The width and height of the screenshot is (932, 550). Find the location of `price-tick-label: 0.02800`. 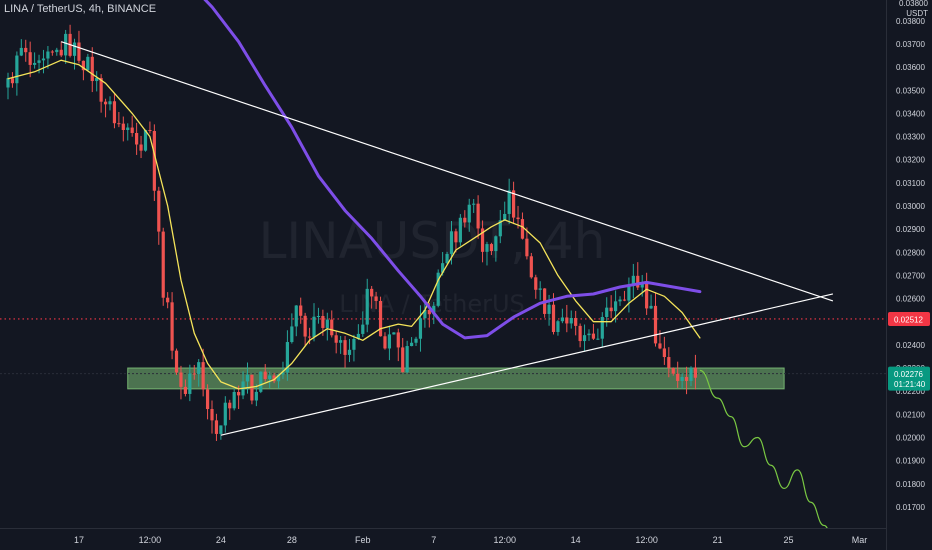

price-tick-label: 0.02800 is located at coordinates (910, 252).